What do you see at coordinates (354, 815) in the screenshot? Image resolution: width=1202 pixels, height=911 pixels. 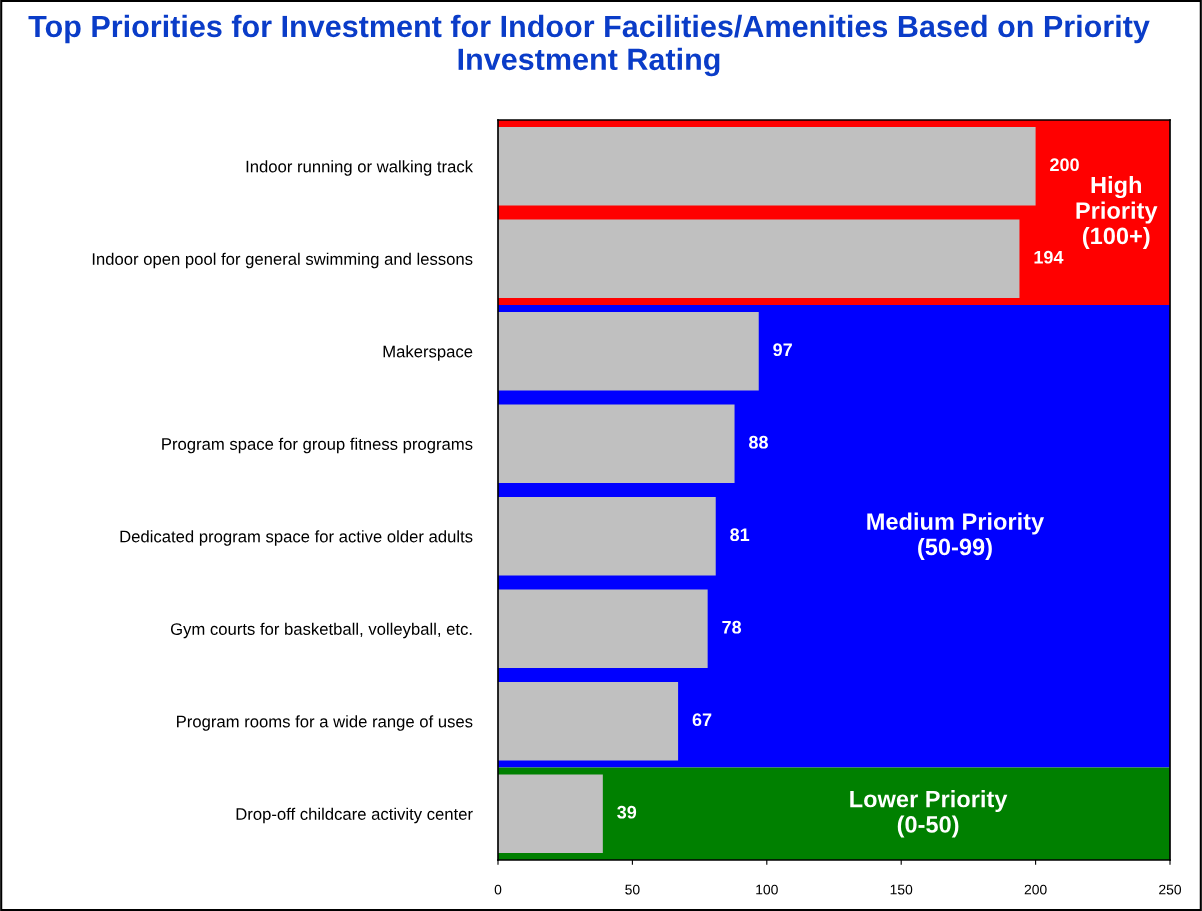 I see `y-tick-label: Drop-off childcare activity center` at bounding box center [354, 815].